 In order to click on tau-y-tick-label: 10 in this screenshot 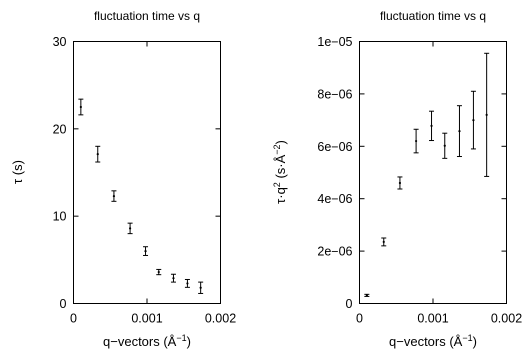, I will do `click(60, 217)`.